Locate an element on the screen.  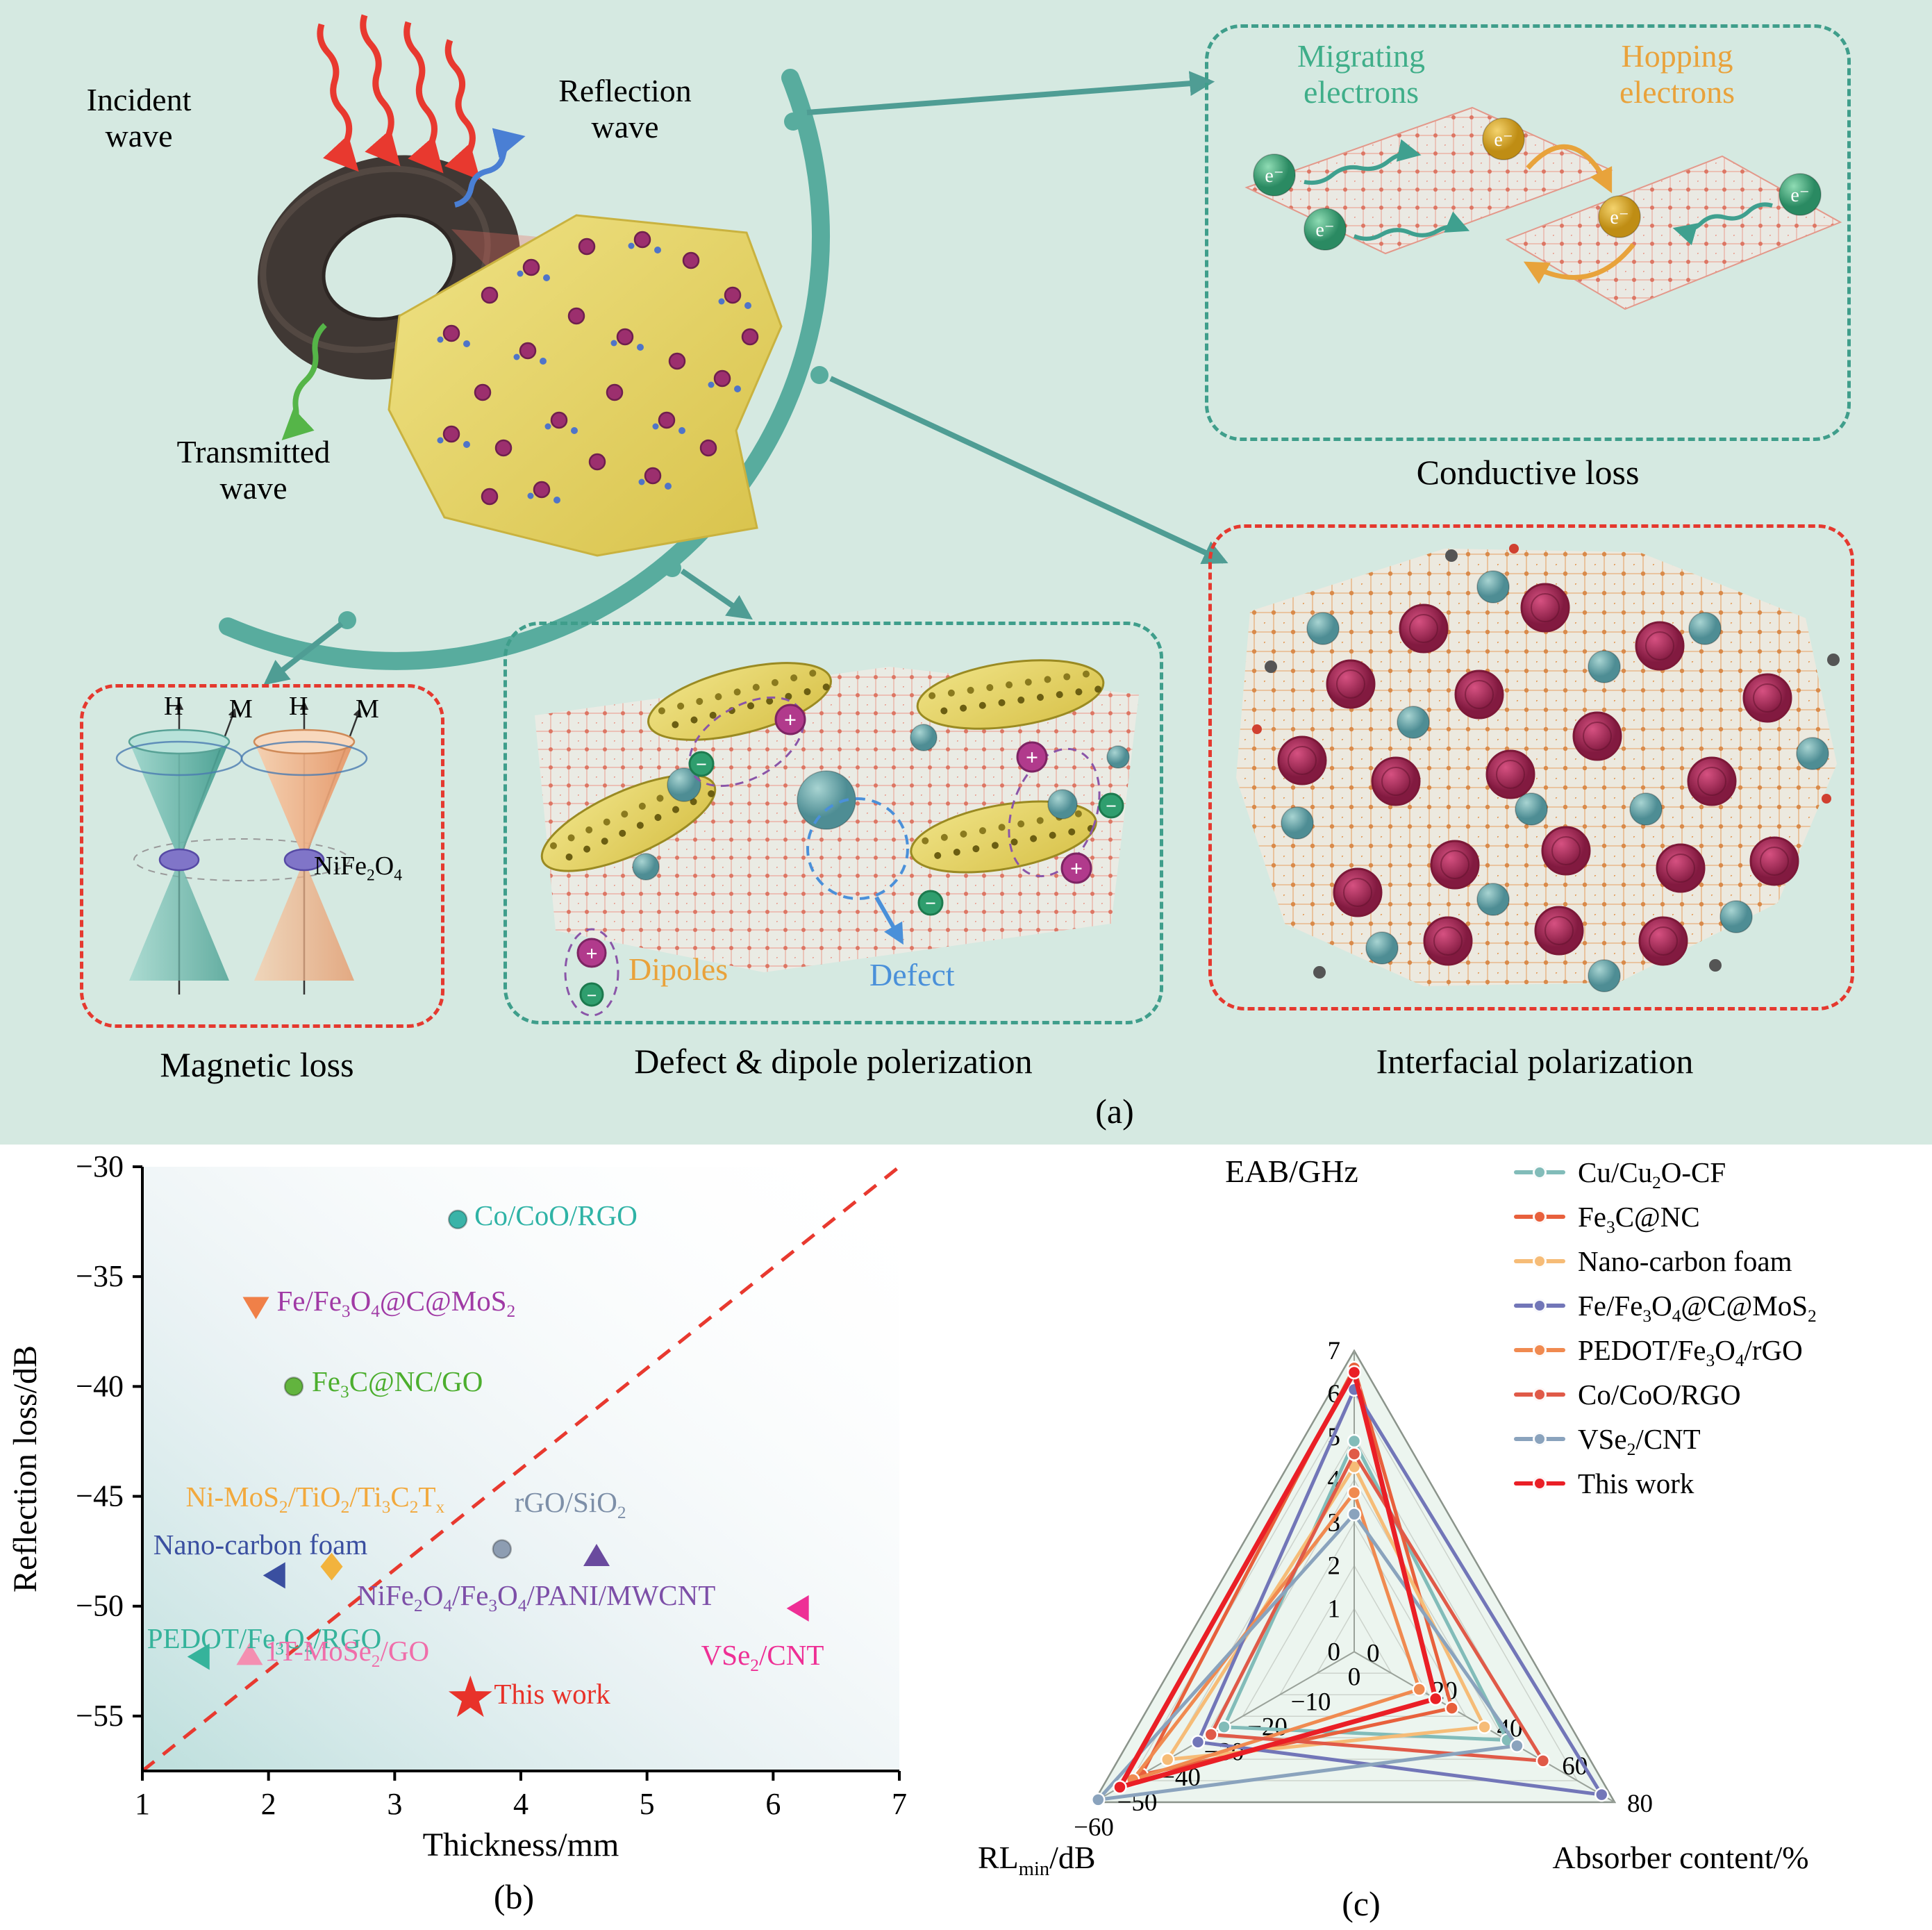
y-axis-title: Reflection loss/dB is located at coordinates (25, 1469).